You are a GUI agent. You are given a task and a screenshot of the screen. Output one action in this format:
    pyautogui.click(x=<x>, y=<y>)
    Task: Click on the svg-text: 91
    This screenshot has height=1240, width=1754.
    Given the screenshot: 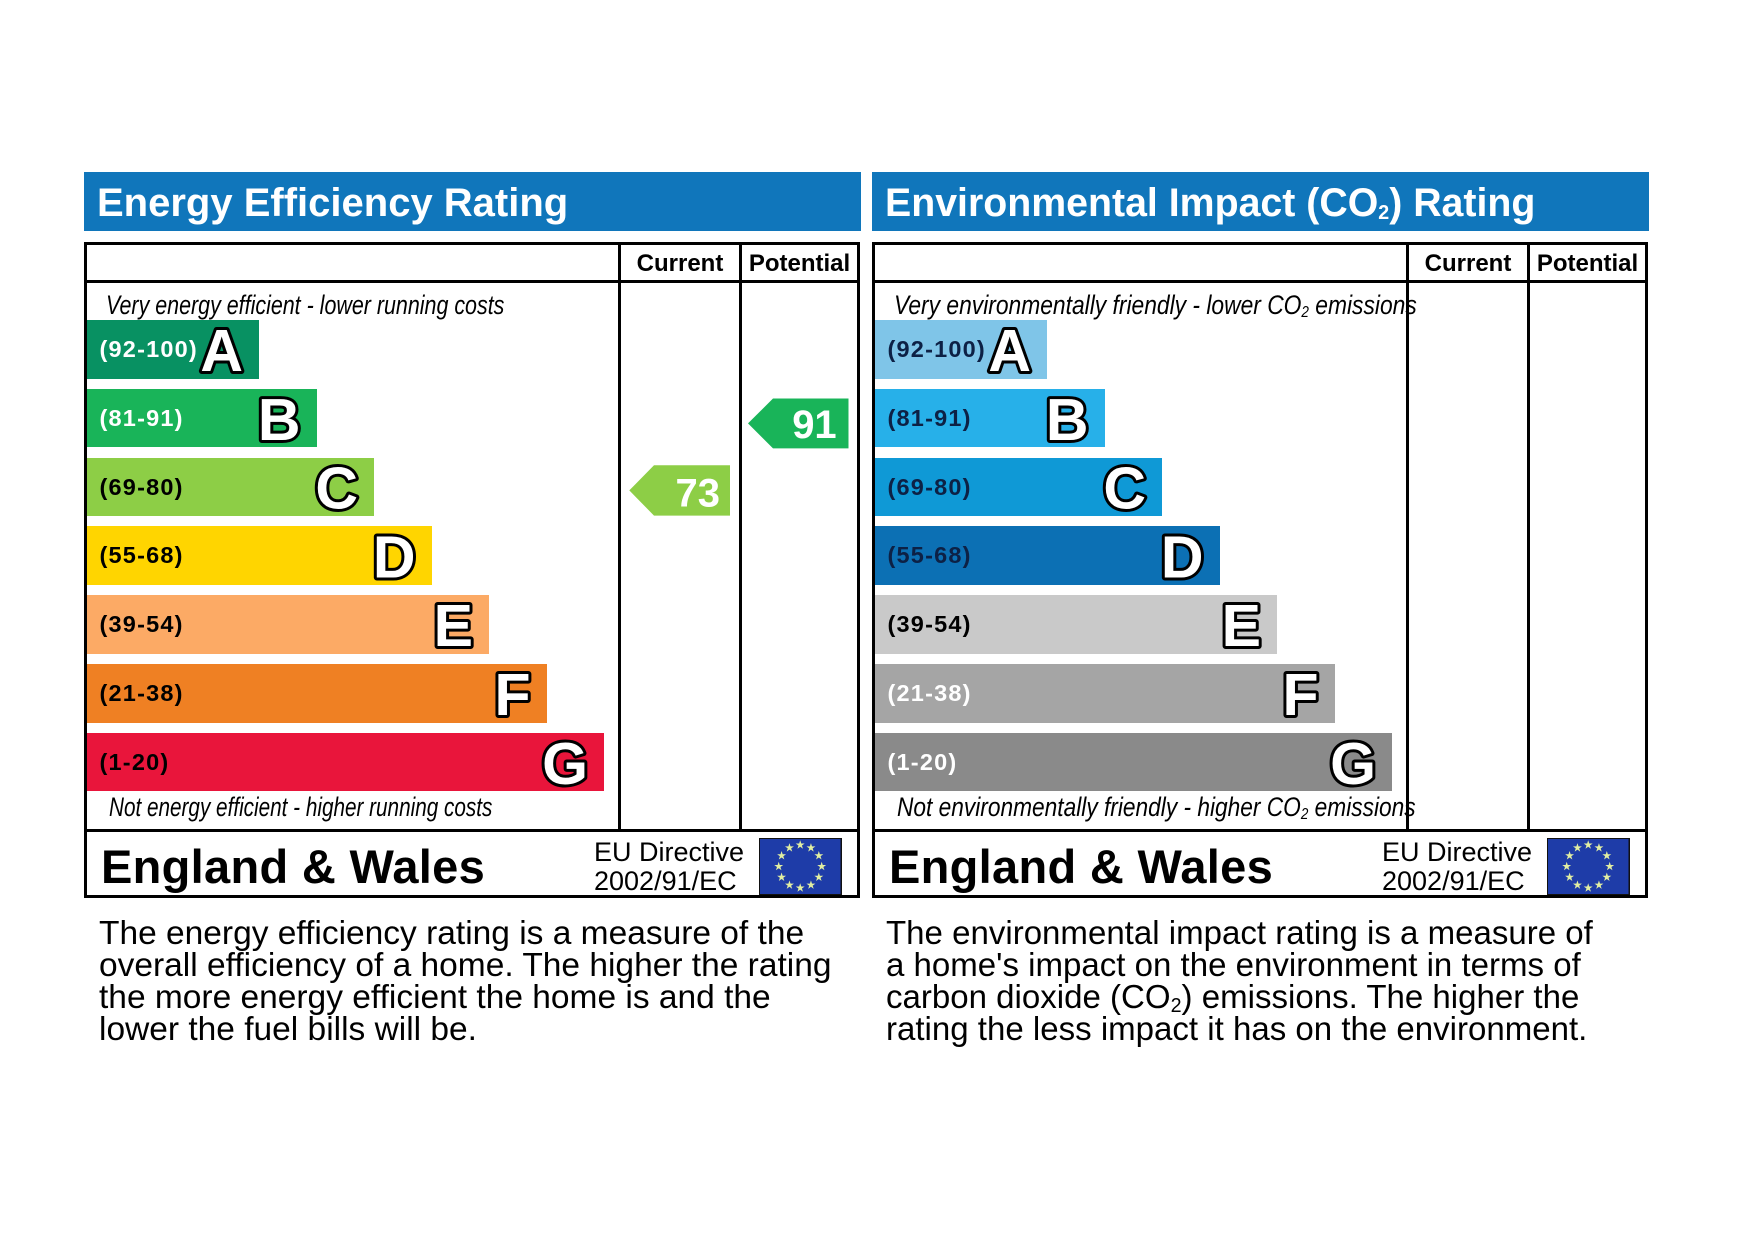 What is the action you would take?
    pyautogui.click(x=814, y=425)
    